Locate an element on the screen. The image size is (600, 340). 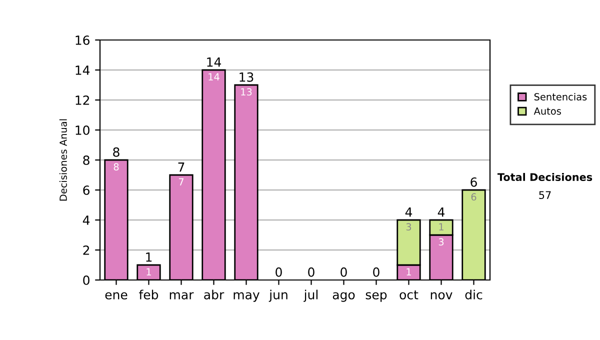
x-tick-label: ene is located at coordinates (116, 296).